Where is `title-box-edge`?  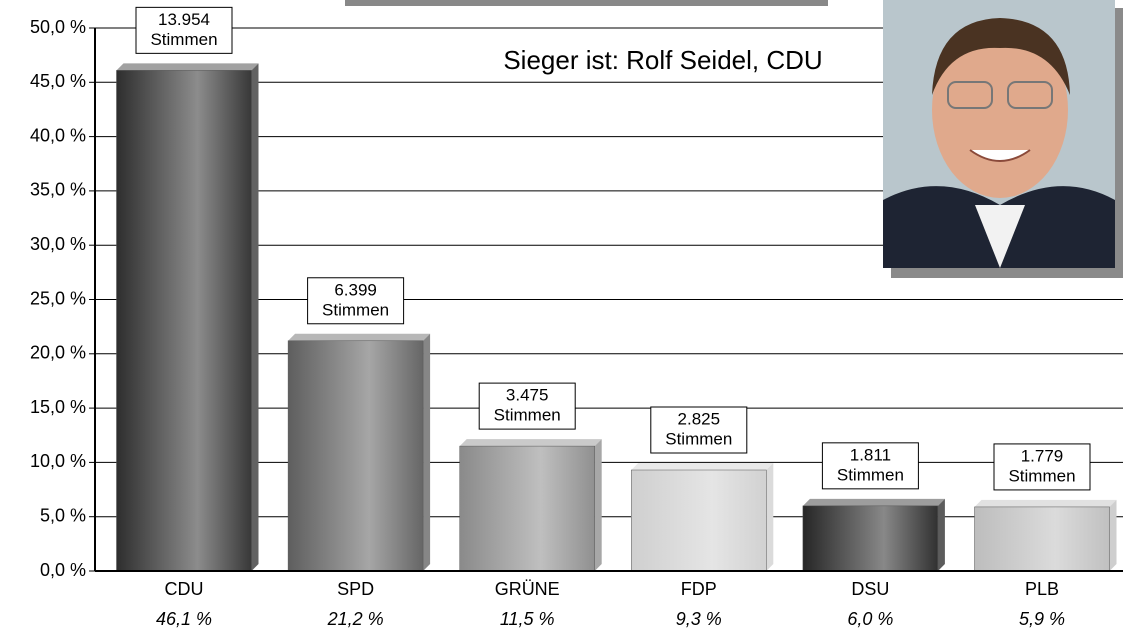
title-box-edge is located at coordinates (586, 3).